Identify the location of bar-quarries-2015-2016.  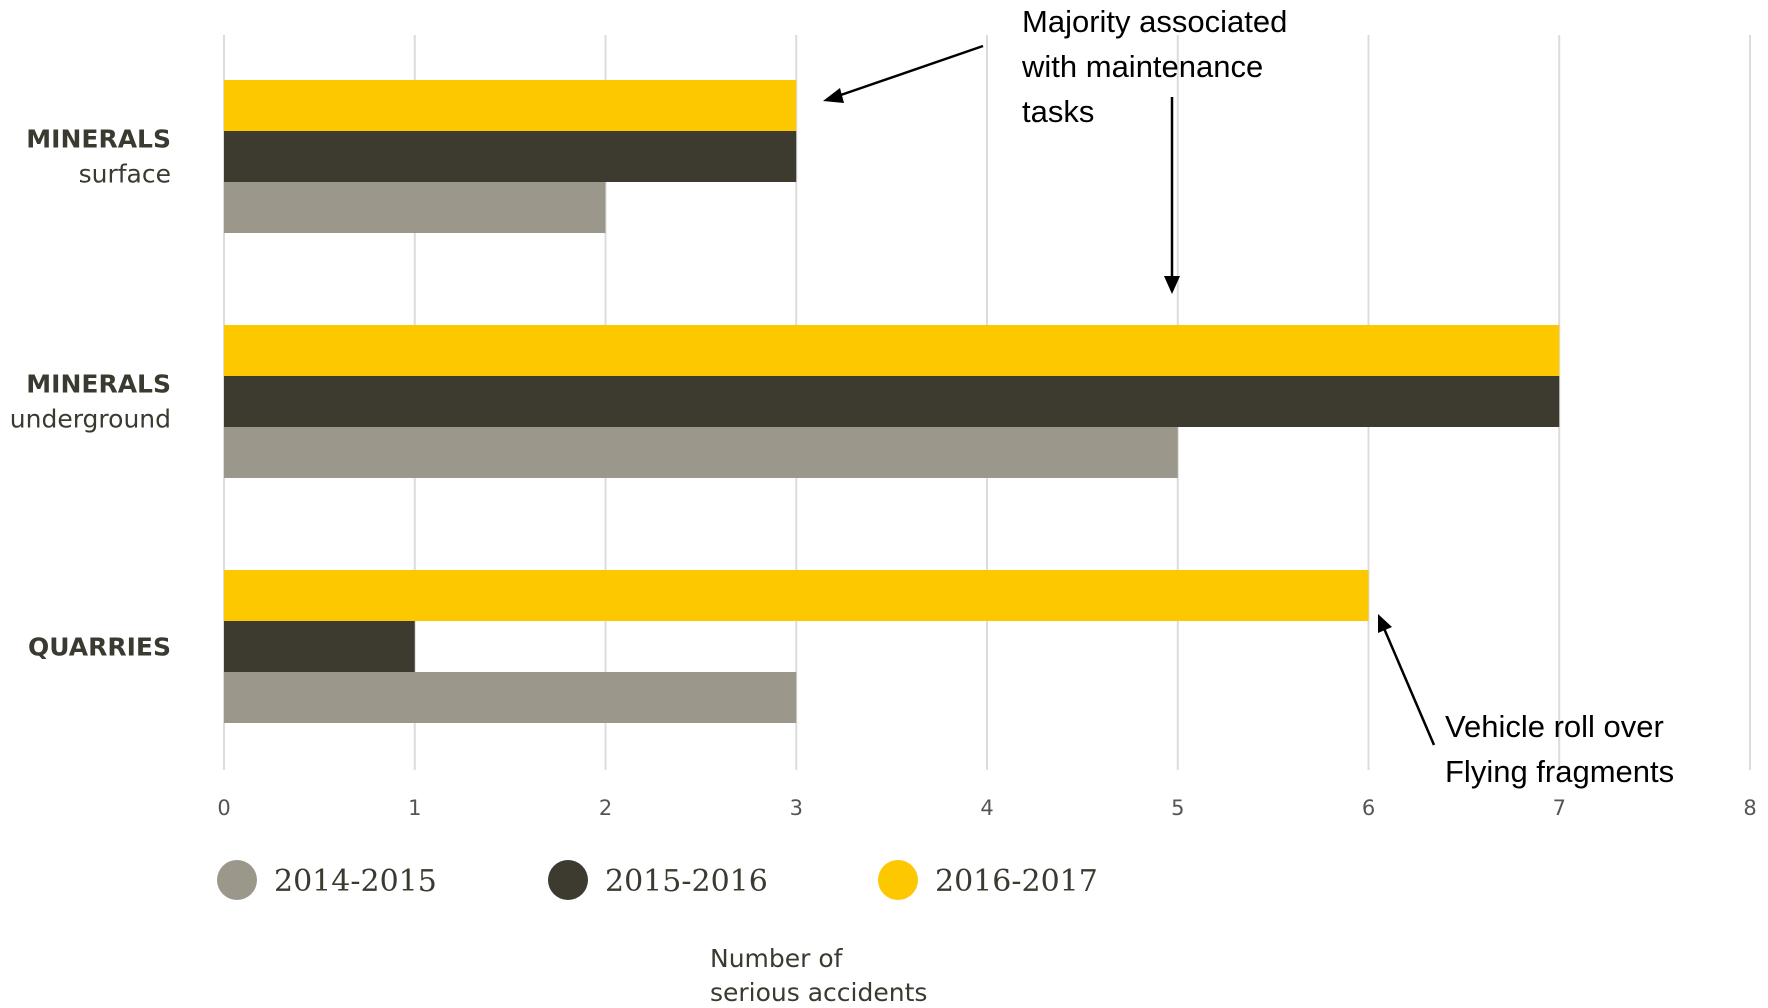
(319, 646).